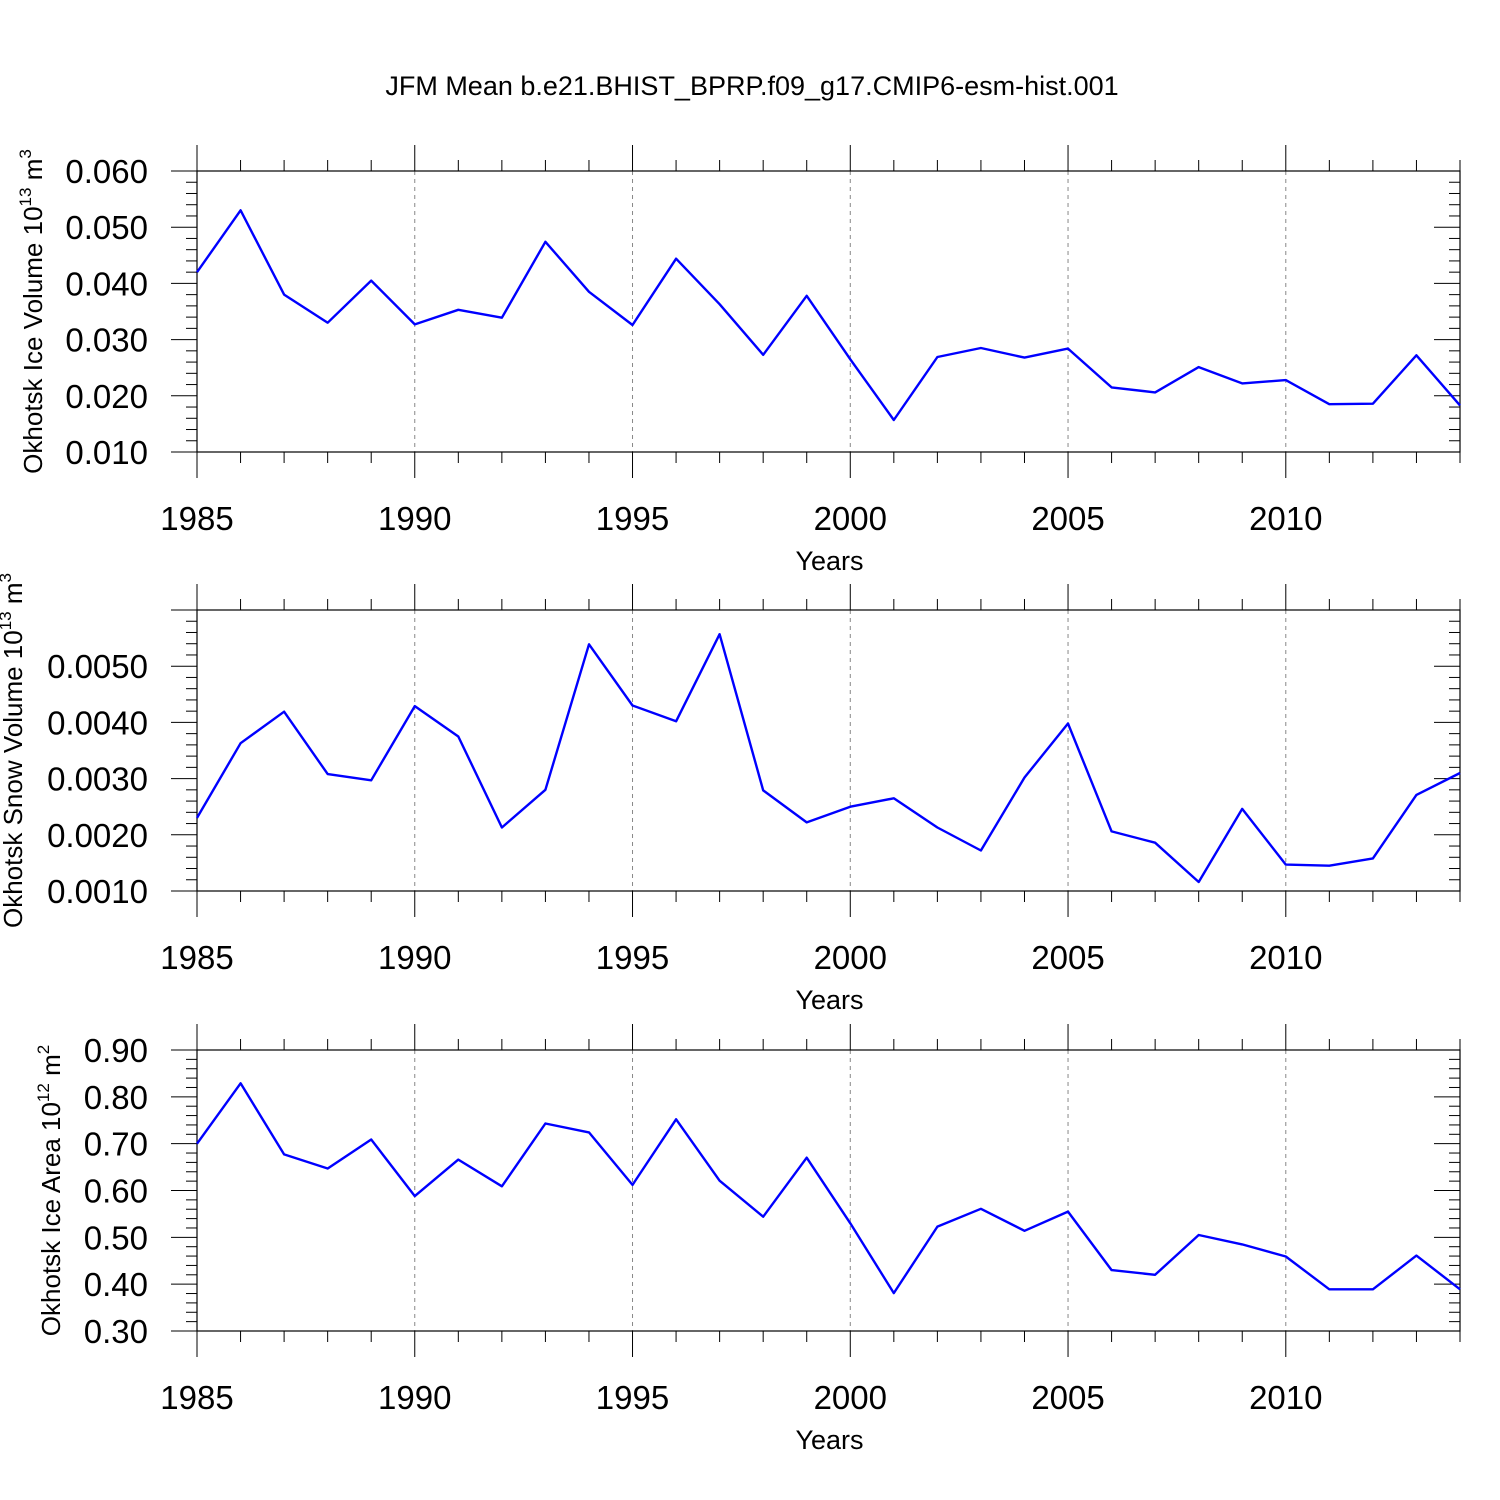 This screenshot has height=1500, width=1500. Describe the element at coordinates (97, 779) in the screenshot. I see `y-tick-label: 0.0030` at that location.